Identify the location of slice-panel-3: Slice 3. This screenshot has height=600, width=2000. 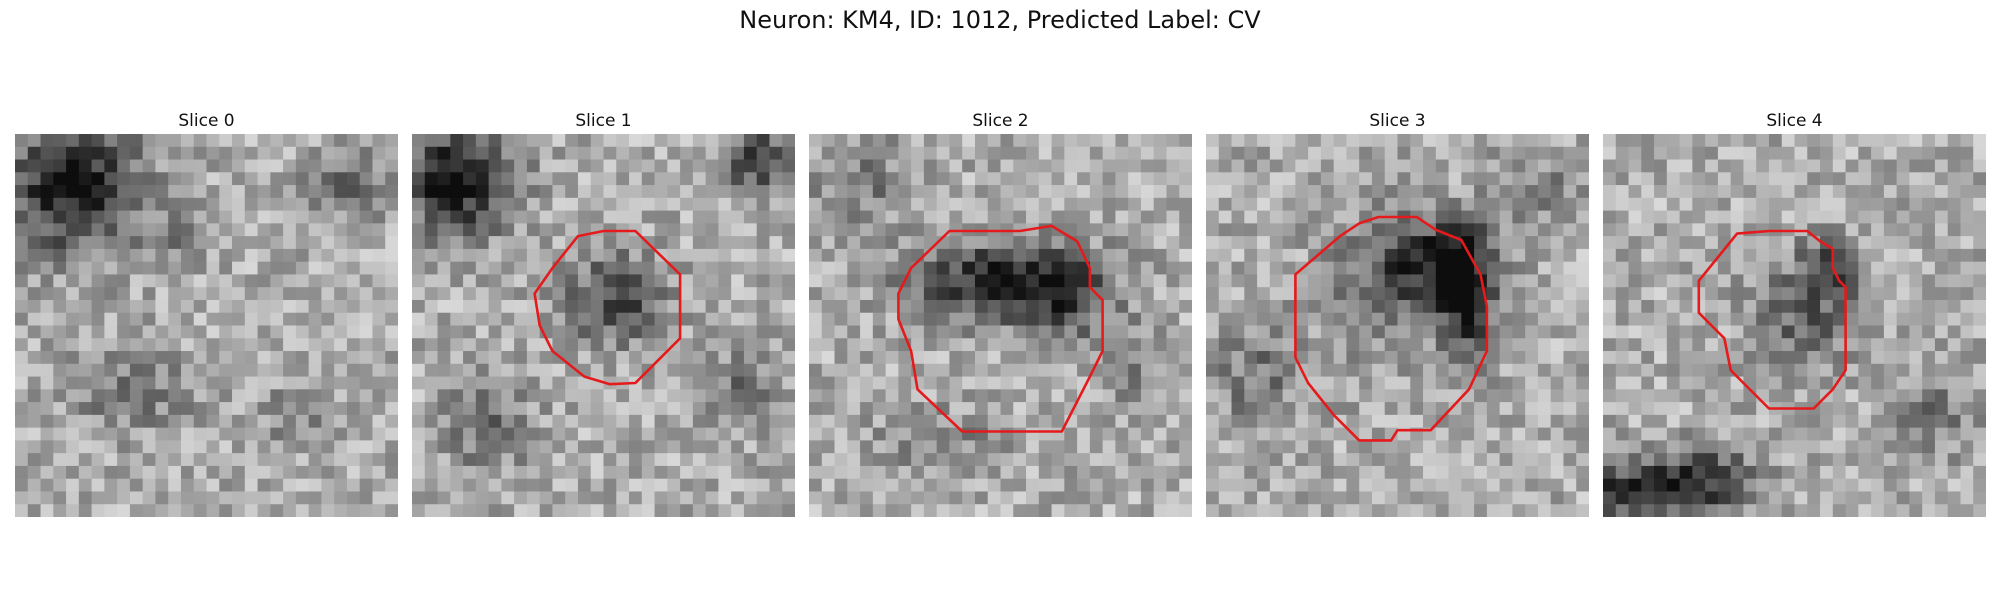
(1397, 312).